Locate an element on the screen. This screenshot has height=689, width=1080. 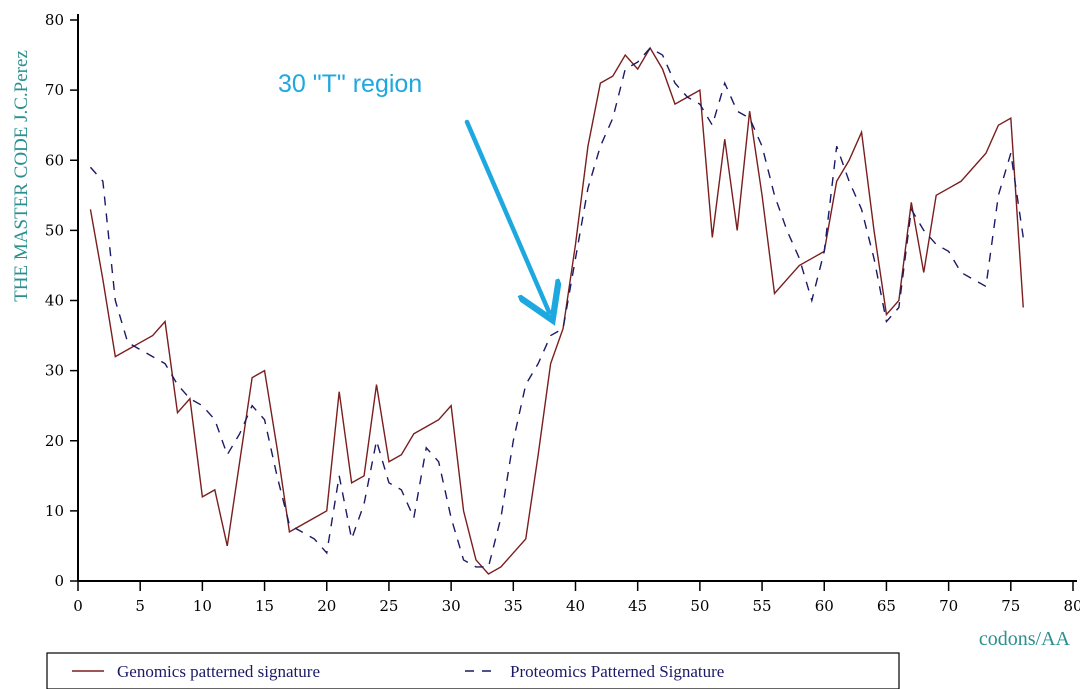
x-tick-label: 55 is located at coordinates (762, 606).